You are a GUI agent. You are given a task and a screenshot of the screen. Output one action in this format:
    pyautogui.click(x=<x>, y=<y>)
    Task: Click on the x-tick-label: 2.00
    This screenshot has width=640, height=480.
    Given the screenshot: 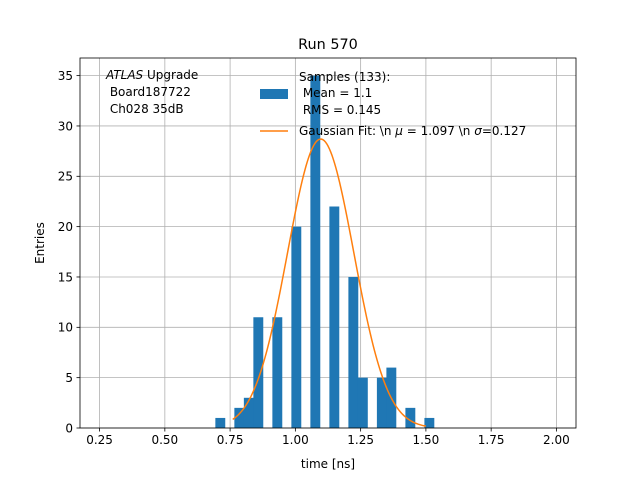 What is the action you would take?
    pyautogui.click(x=556, y=440)
    